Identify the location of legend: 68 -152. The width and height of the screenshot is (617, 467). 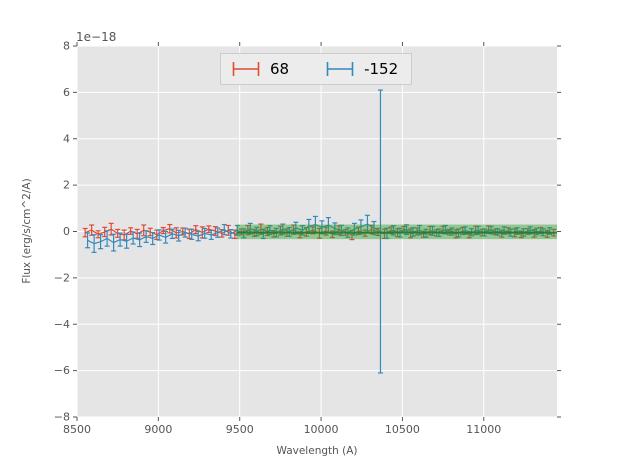
(316, 69).